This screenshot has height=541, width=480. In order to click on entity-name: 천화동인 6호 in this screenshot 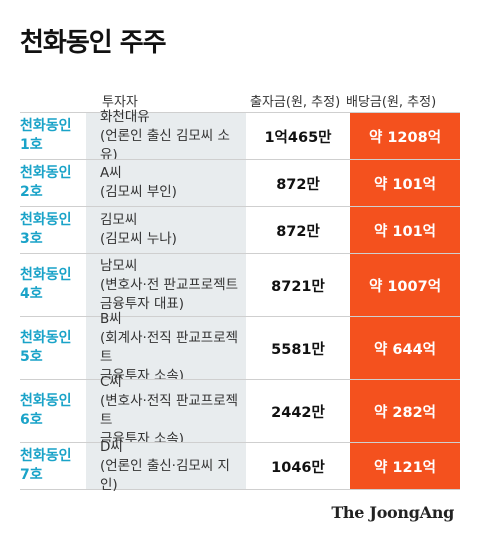, I will do `click(53, 411)`.